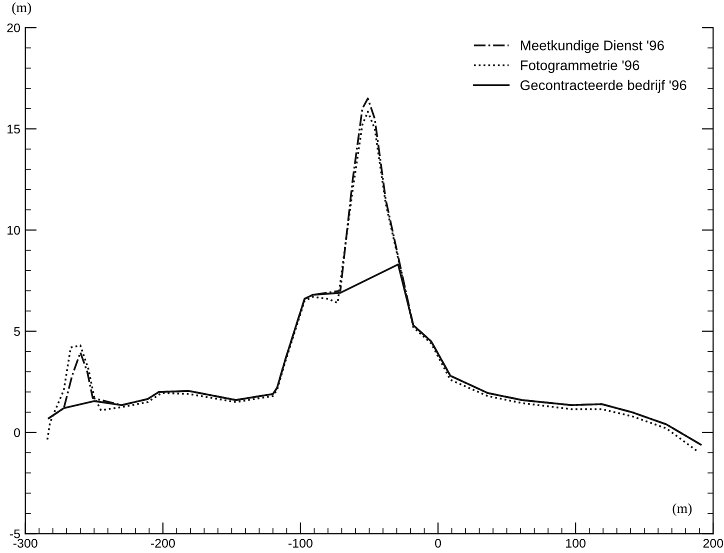 This screenshot has width=724, height=553. Describe the element at coordinates (580, 66) in the screenshot. I see `legend-label: Fotogrammetrie '96` at that location.